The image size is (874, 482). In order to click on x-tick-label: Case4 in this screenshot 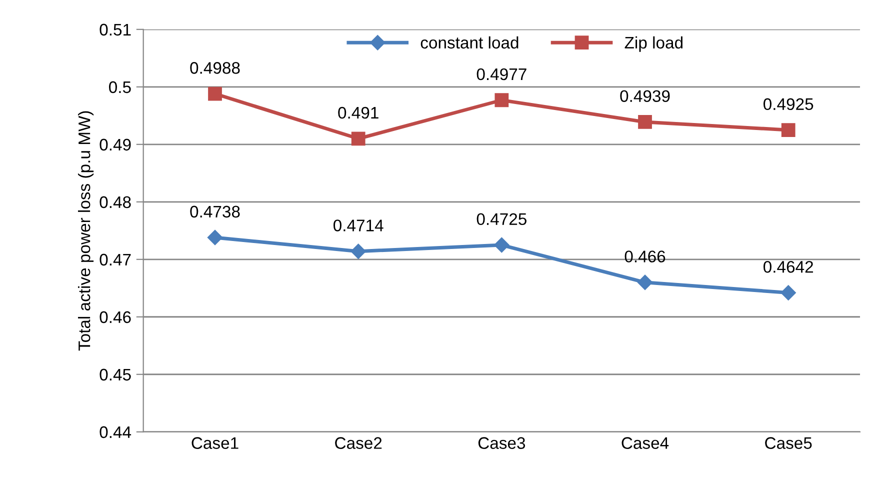, I will do `click(645, 443)`.